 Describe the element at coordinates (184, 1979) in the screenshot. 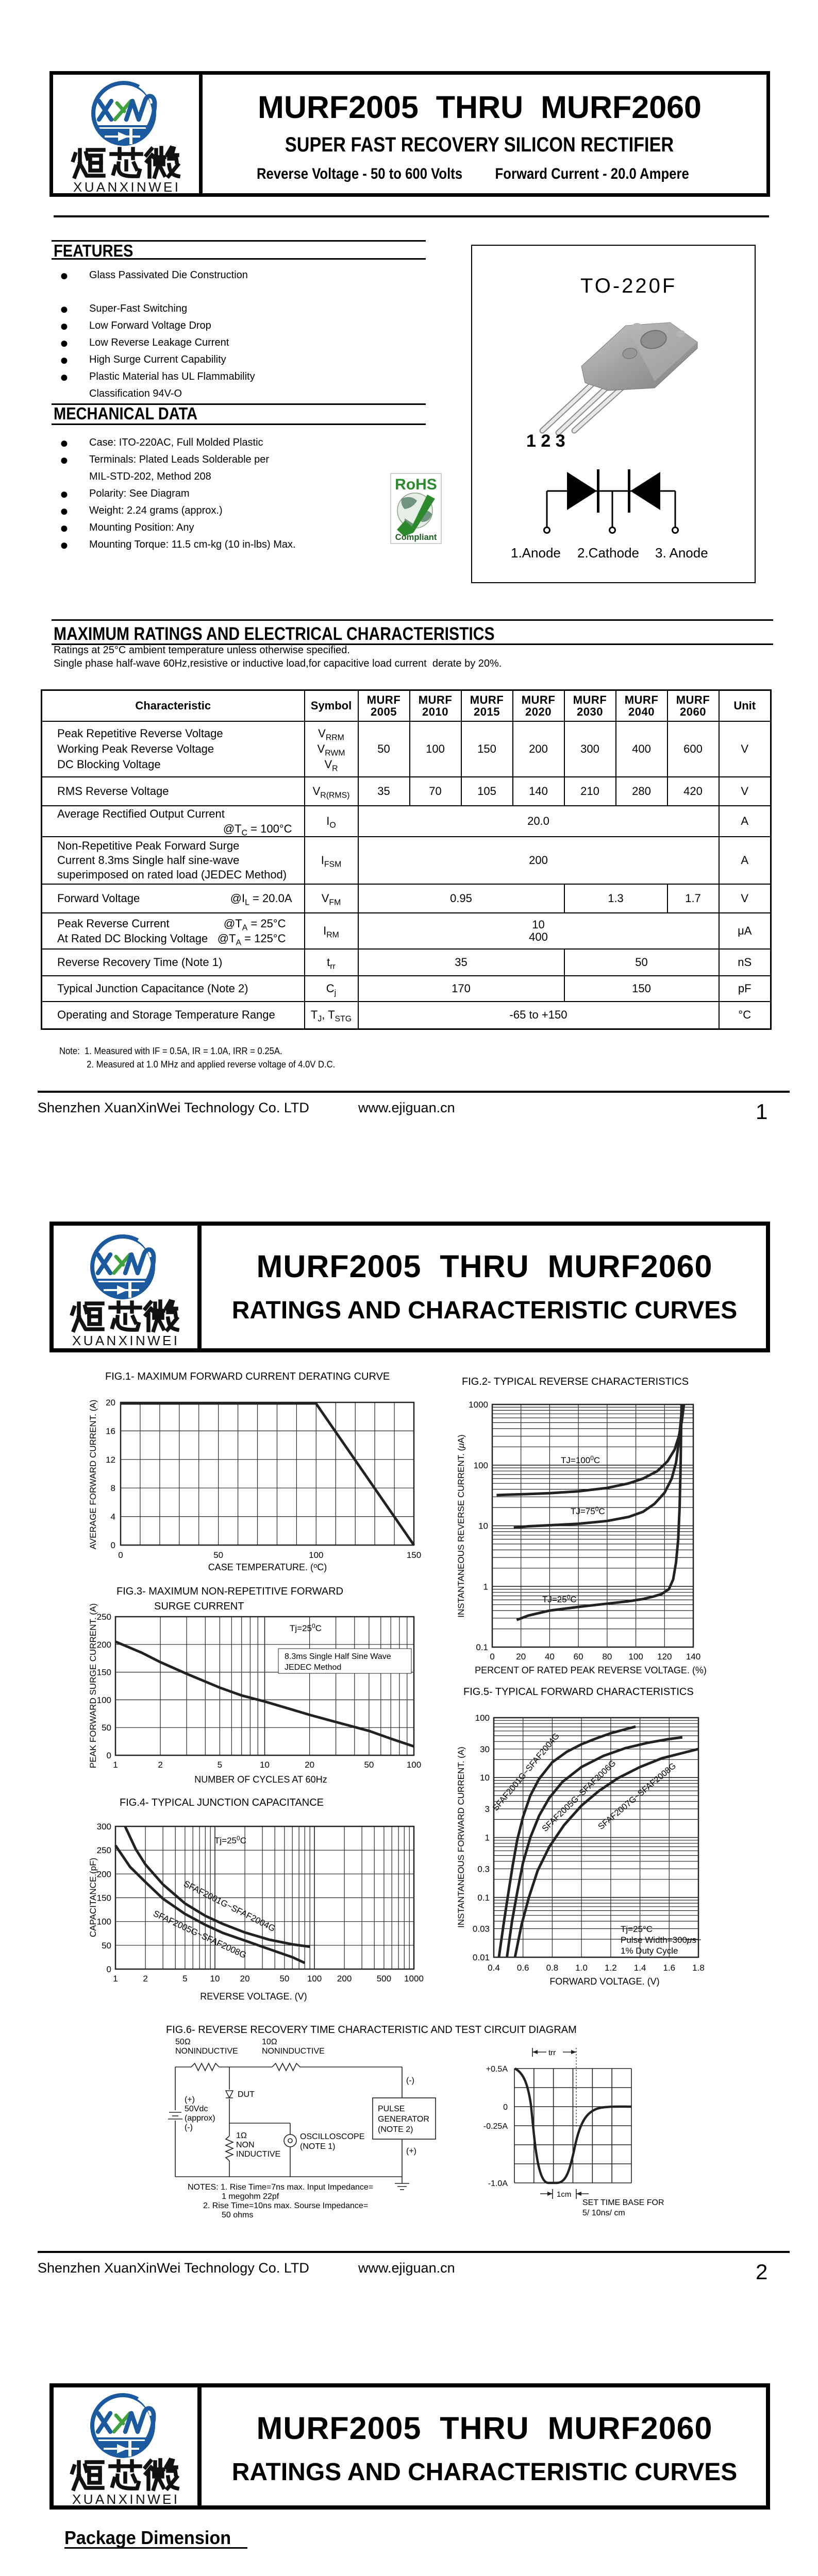

I see `svg-text: 5` at that location.